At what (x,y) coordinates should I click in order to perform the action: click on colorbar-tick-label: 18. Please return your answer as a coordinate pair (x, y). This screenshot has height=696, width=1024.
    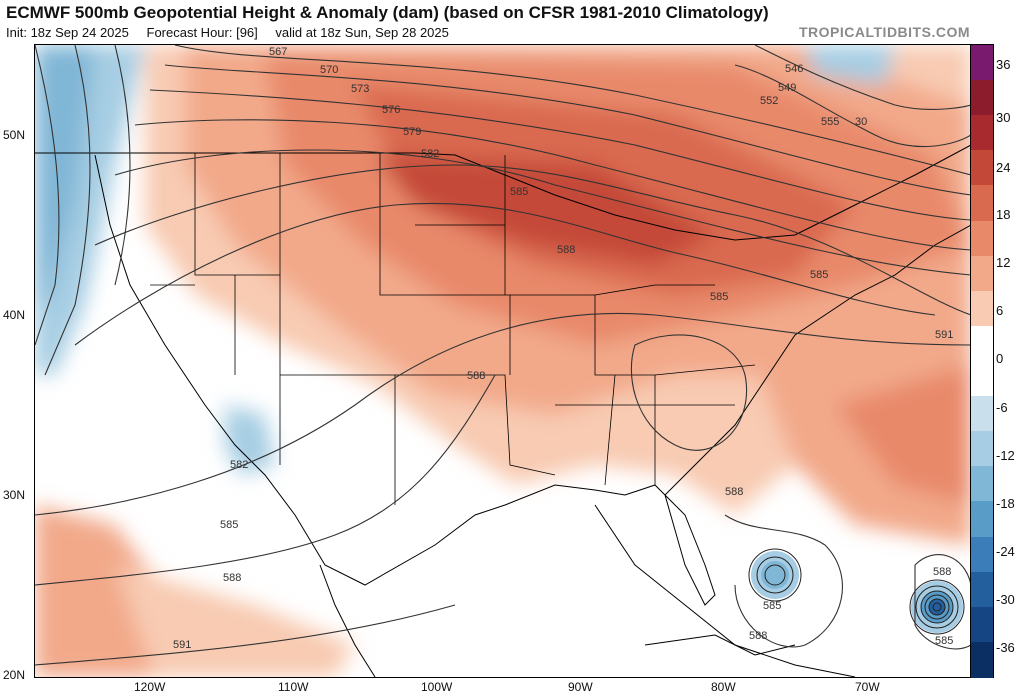
    Looking at the image, I should click on (1003, 214).